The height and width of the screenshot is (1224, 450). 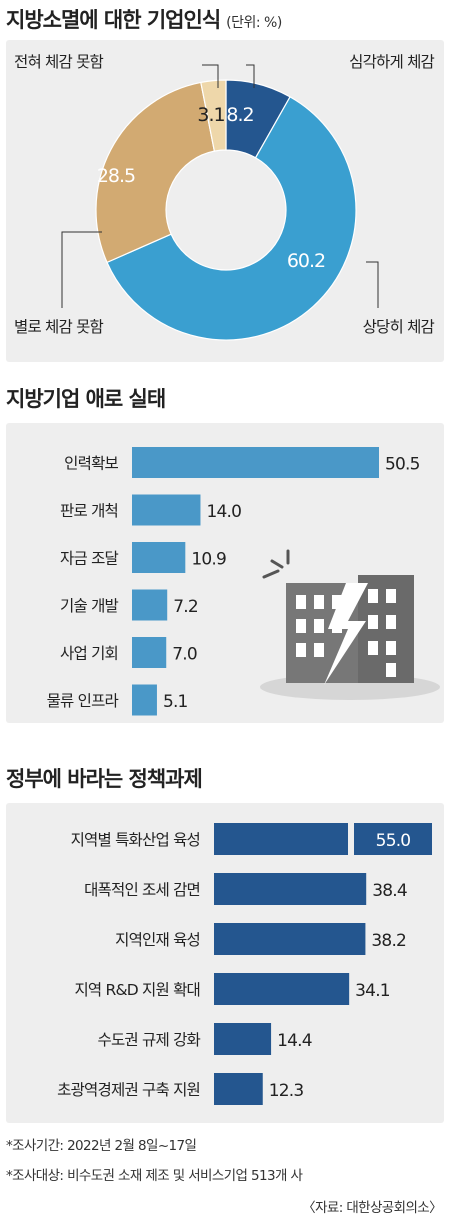 What do you see at coordinates (184, 655) in the screenshot?
I see `bar-value-label: 7.0` at bounding box center [184, 655].